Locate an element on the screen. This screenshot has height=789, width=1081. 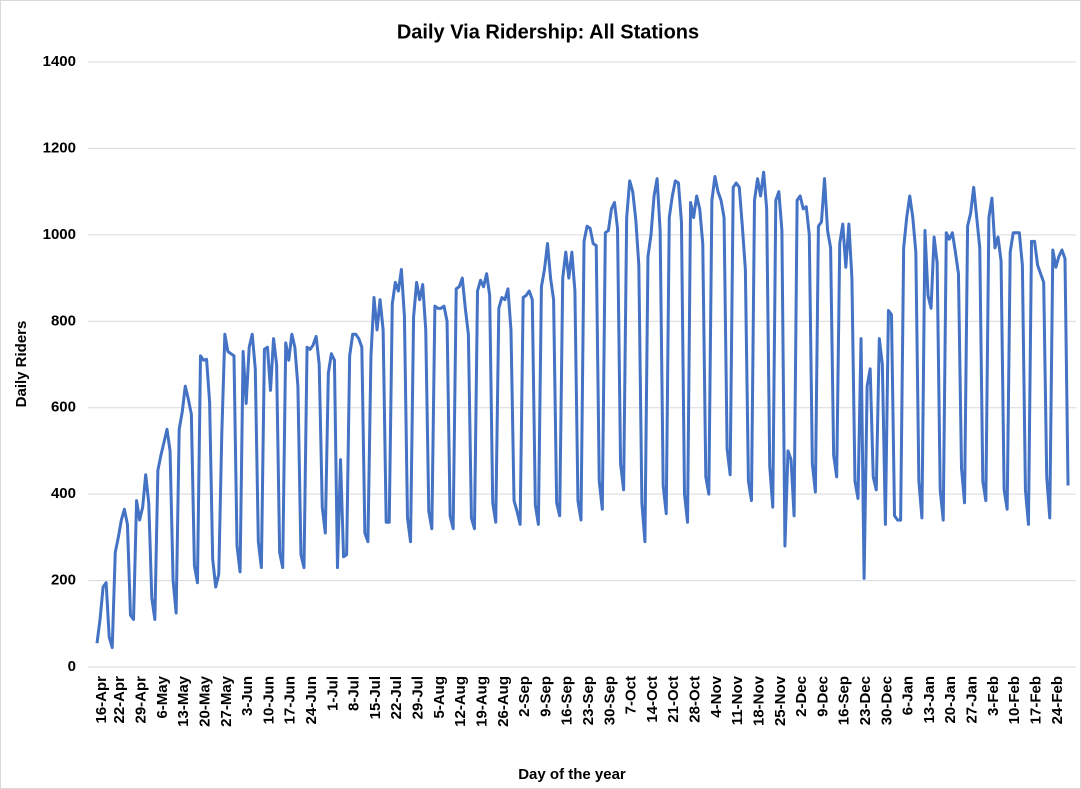
x-tick-label: 24-Jun is located at coordinates (311, 700).